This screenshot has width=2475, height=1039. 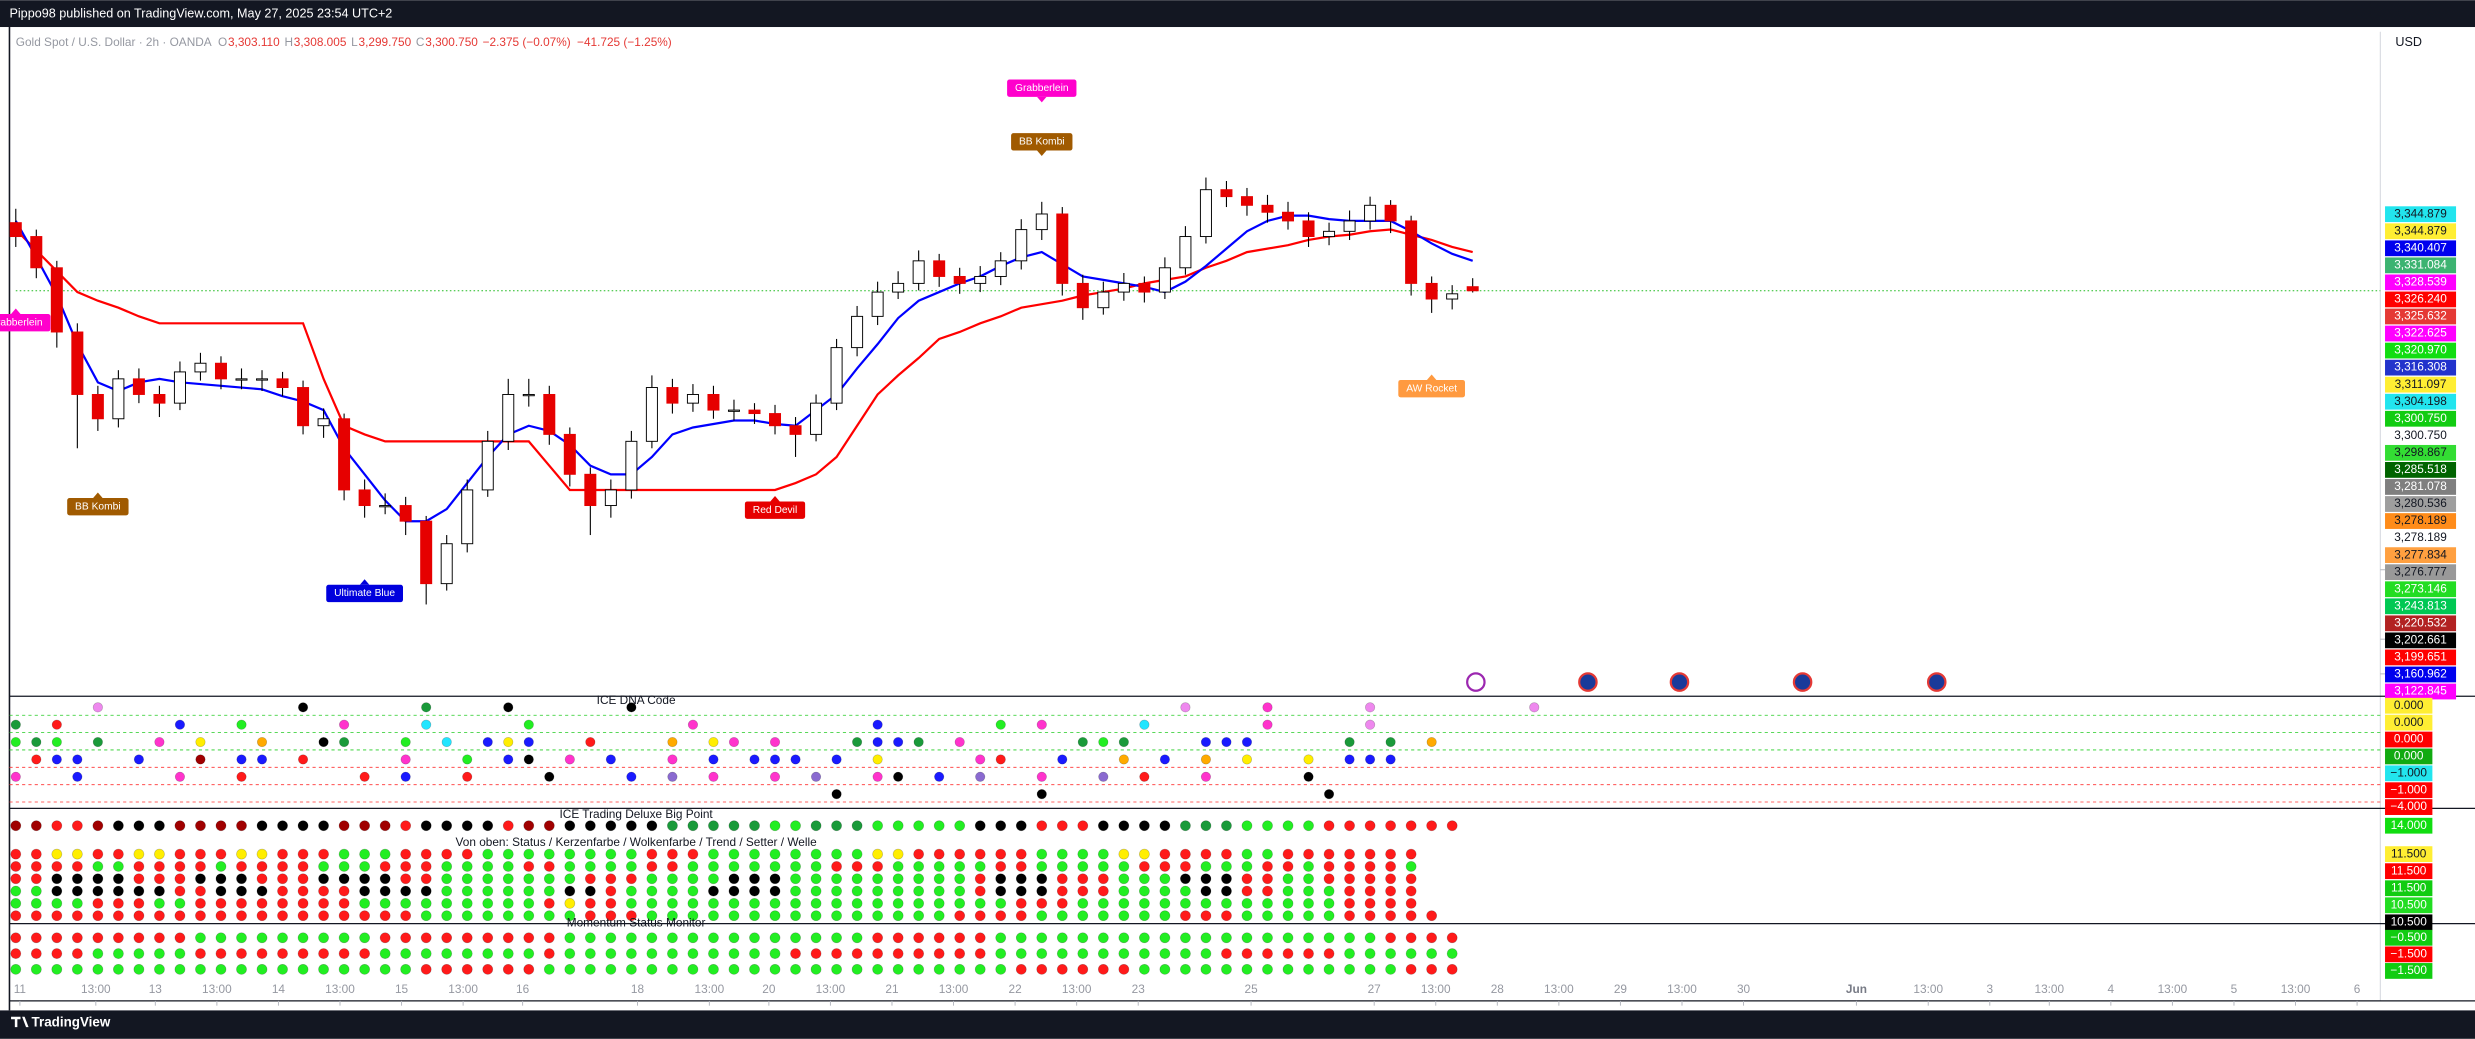 What do you see at coordinates (2409, 853) in the screenshot?
I see `pane-tag-label: 11.500` at bounding box center [2409, 853].